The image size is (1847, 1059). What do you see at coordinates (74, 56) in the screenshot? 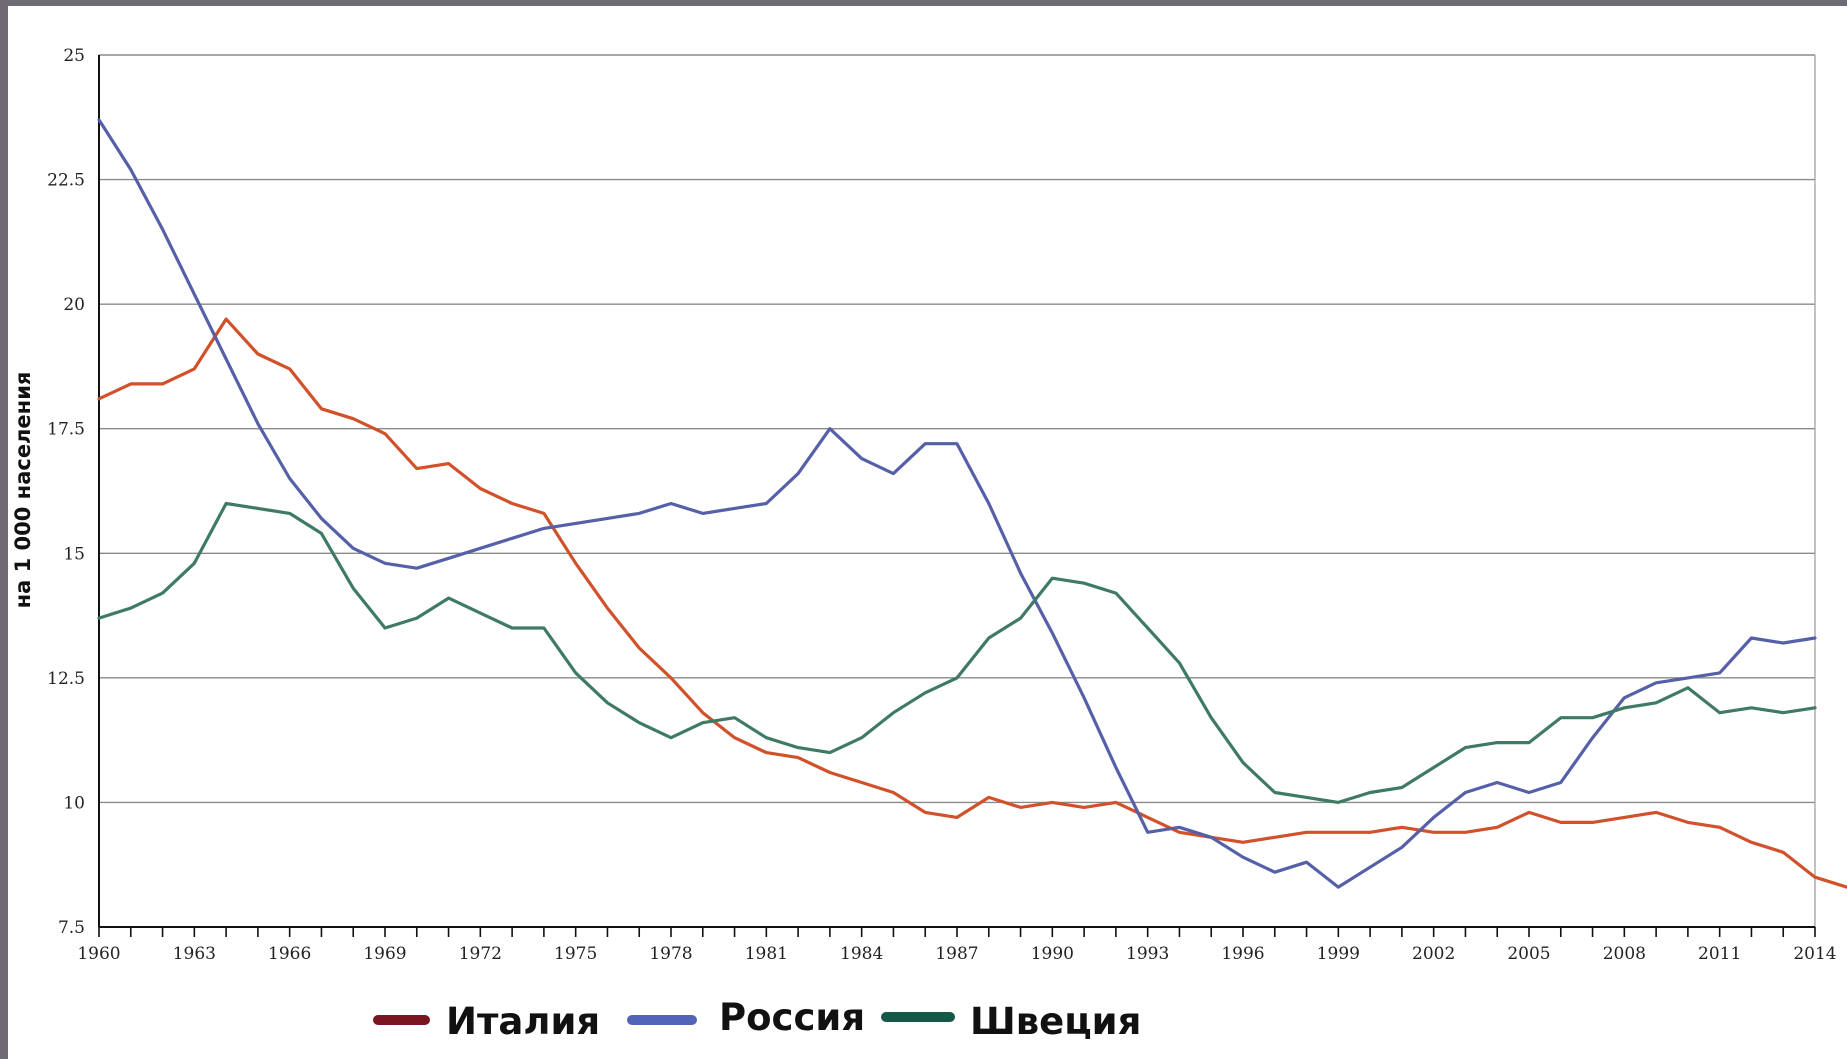
I see `y-tick-label: 25` at bounding box center [74, 56].